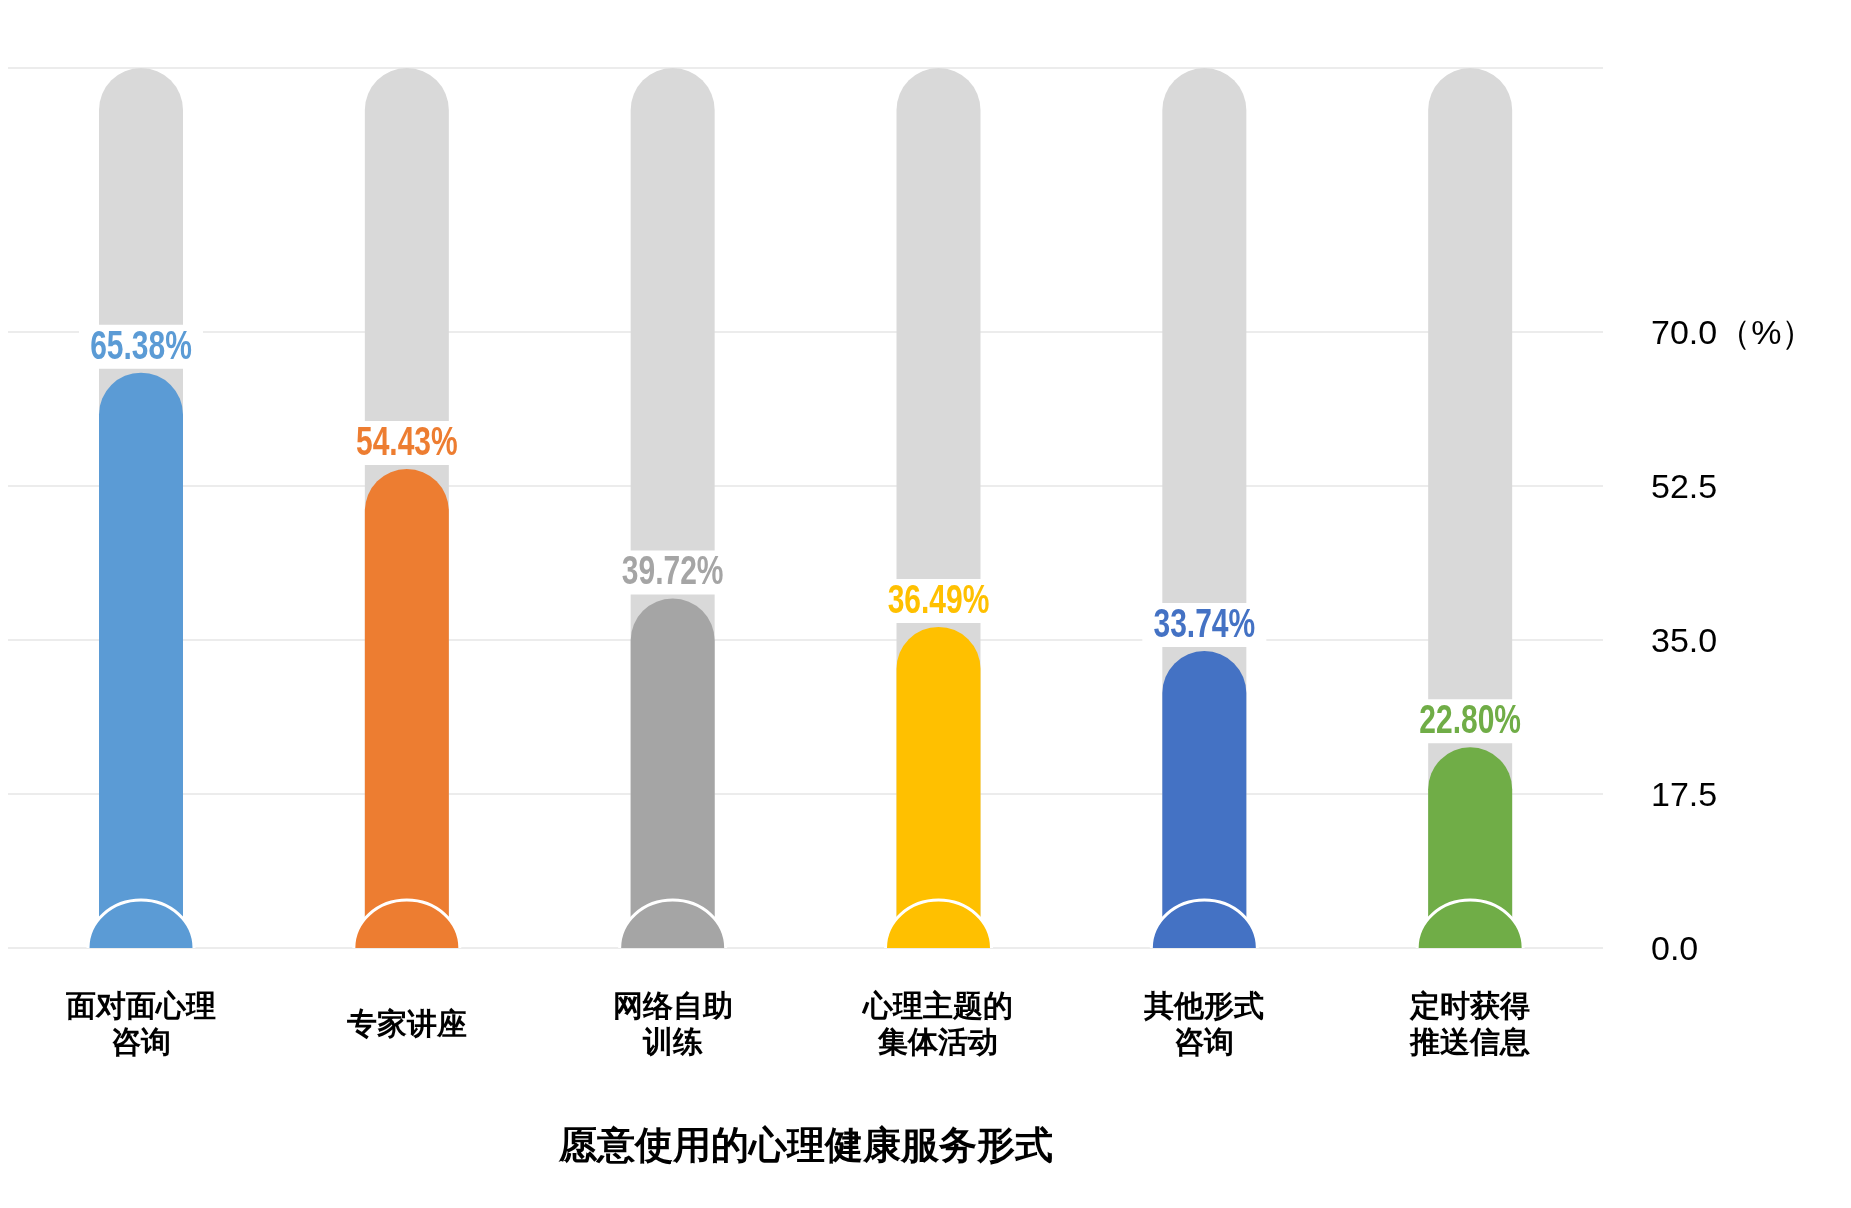 The width and height of the screenshot is (1851, 1208). Describe the element at coordinates (1684, 486) in the screenshot. I see `y-tick-label: 52.5` at that location.